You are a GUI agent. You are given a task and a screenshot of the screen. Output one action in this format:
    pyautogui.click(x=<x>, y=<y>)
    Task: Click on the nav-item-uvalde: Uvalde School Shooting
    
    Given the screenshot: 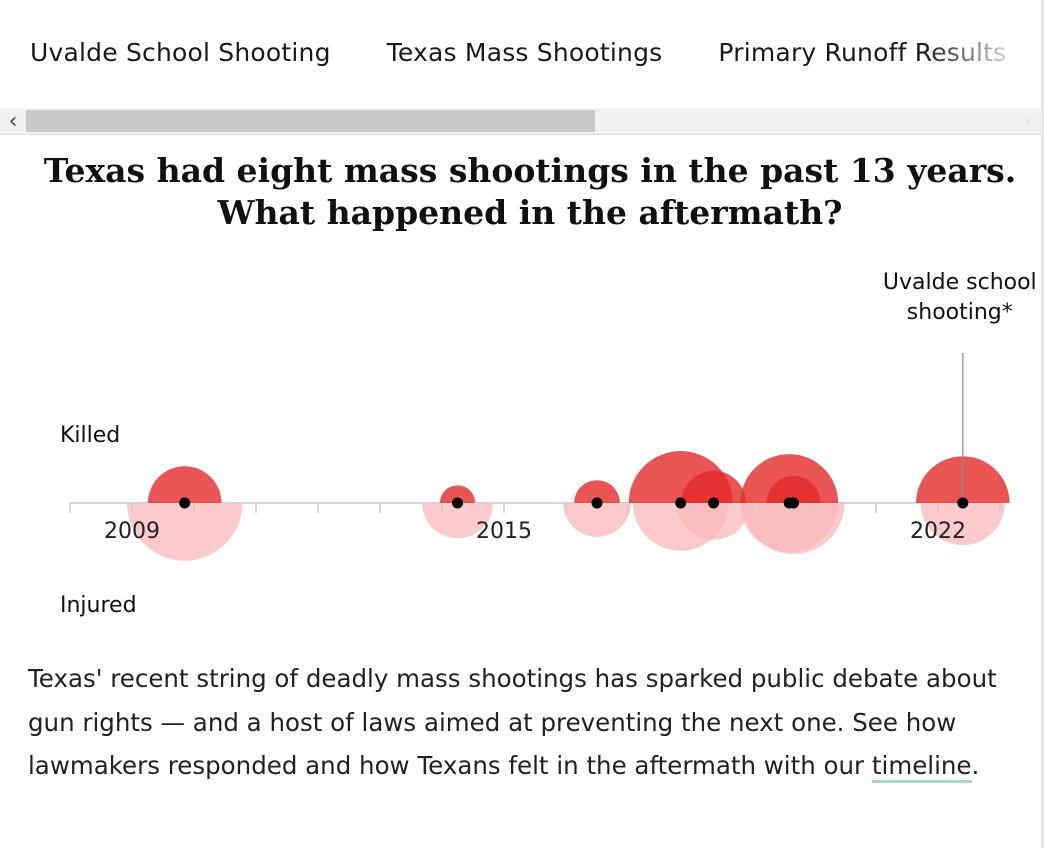 What is the action you would take?
    pyautogui.click(x=180, y=52)
    